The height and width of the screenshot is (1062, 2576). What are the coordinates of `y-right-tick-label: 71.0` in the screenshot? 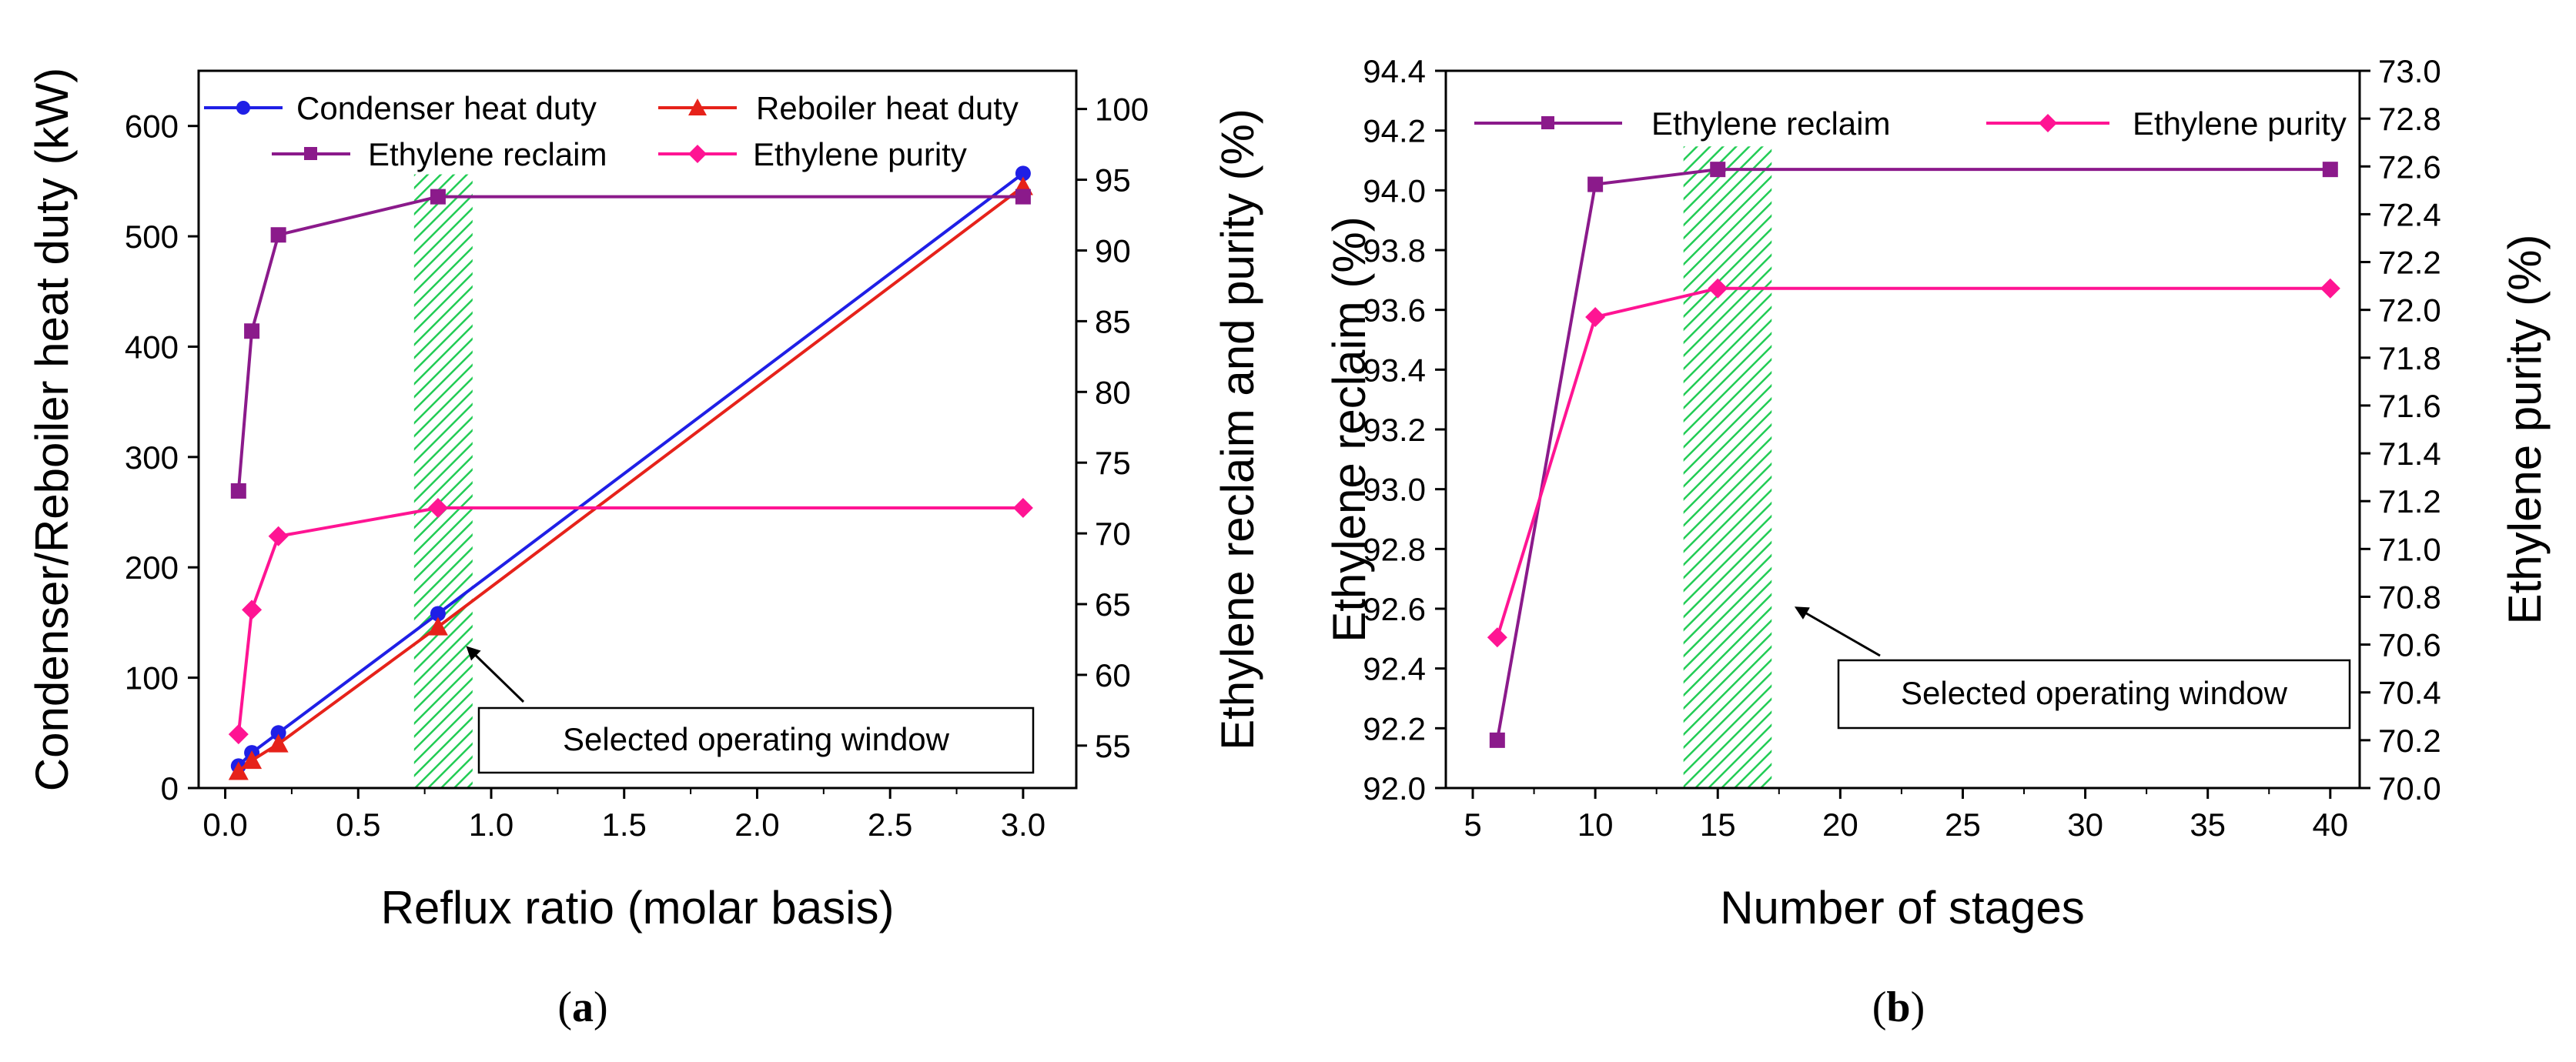 It's located at (2410, 549).